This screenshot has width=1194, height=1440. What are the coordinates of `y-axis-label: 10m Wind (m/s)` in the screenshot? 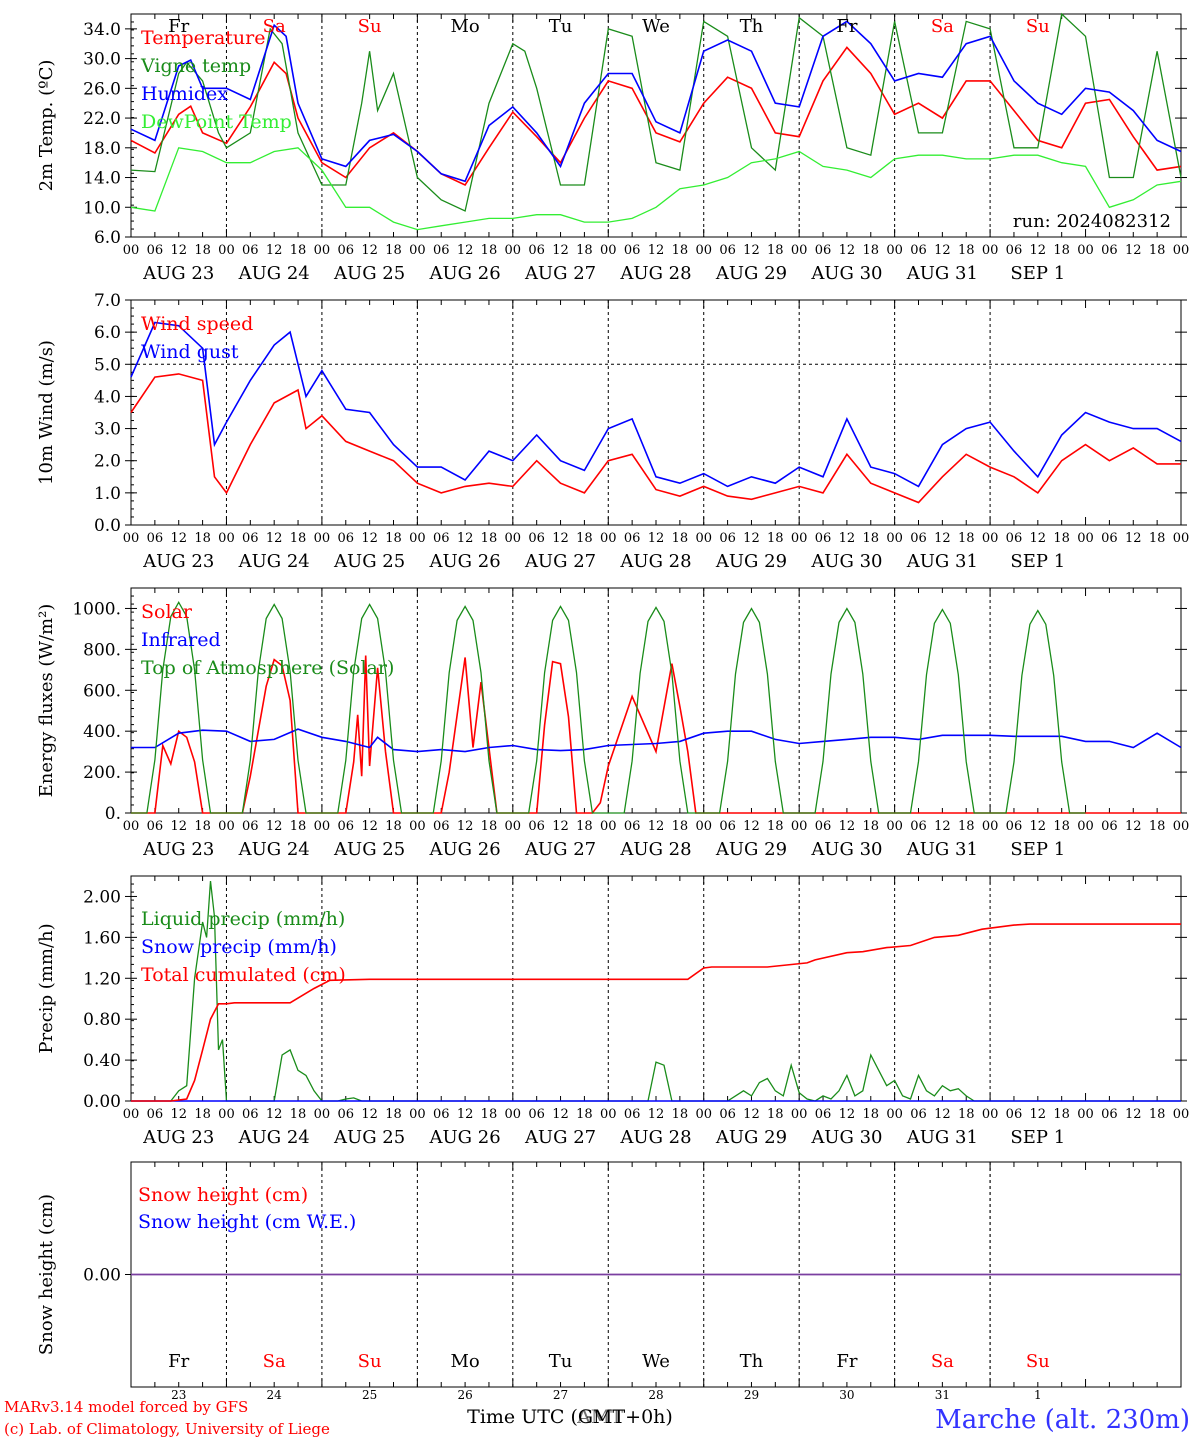 It's located at (46, 412).